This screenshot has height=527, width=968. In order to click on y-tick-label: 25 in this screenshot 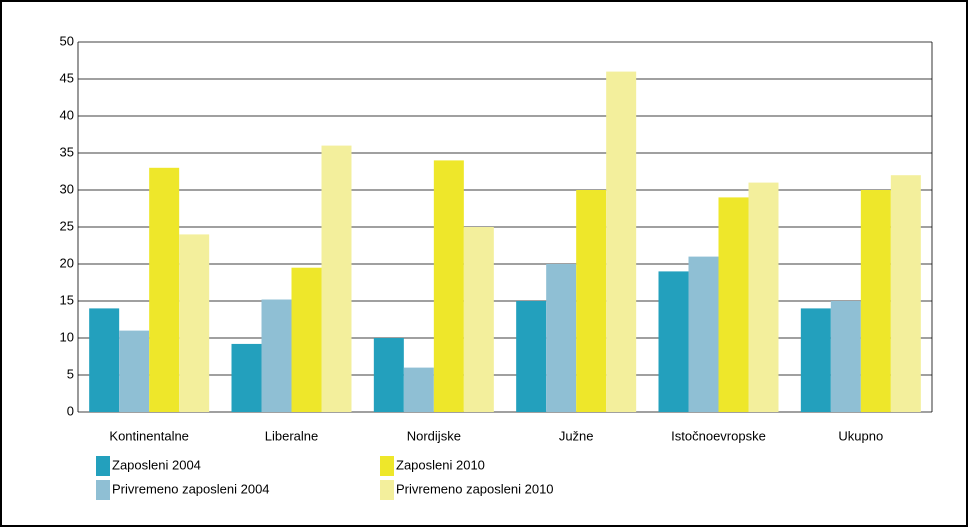, I will do `click(67, 225)`.